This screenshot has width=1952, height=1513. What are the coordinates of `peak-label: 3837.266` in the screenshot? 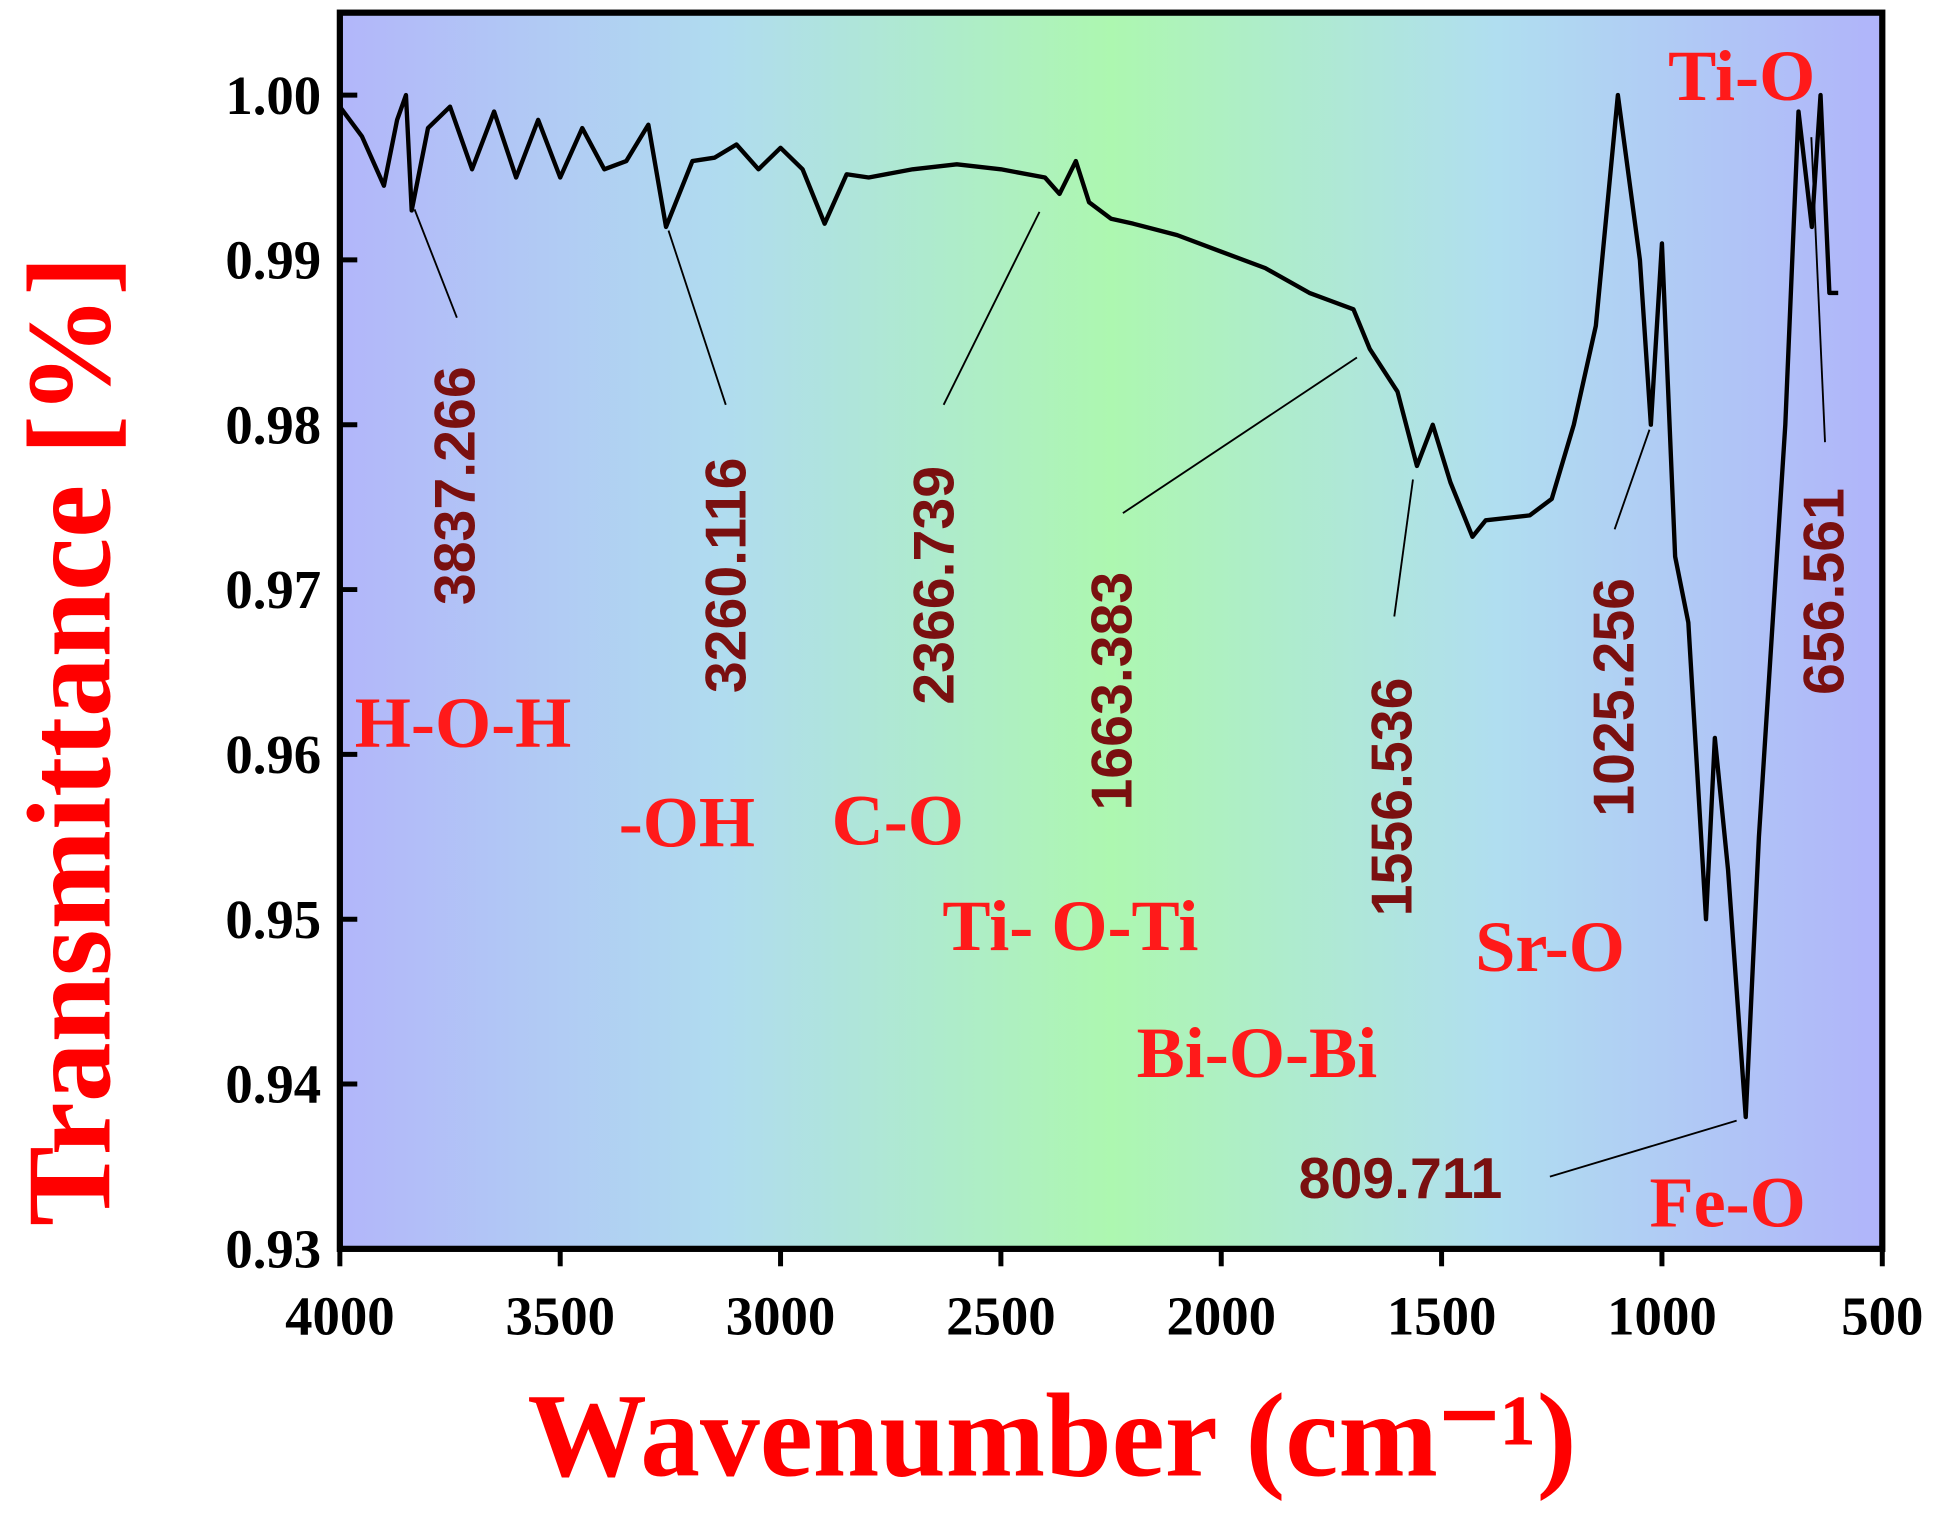 It's located at (455, 485).